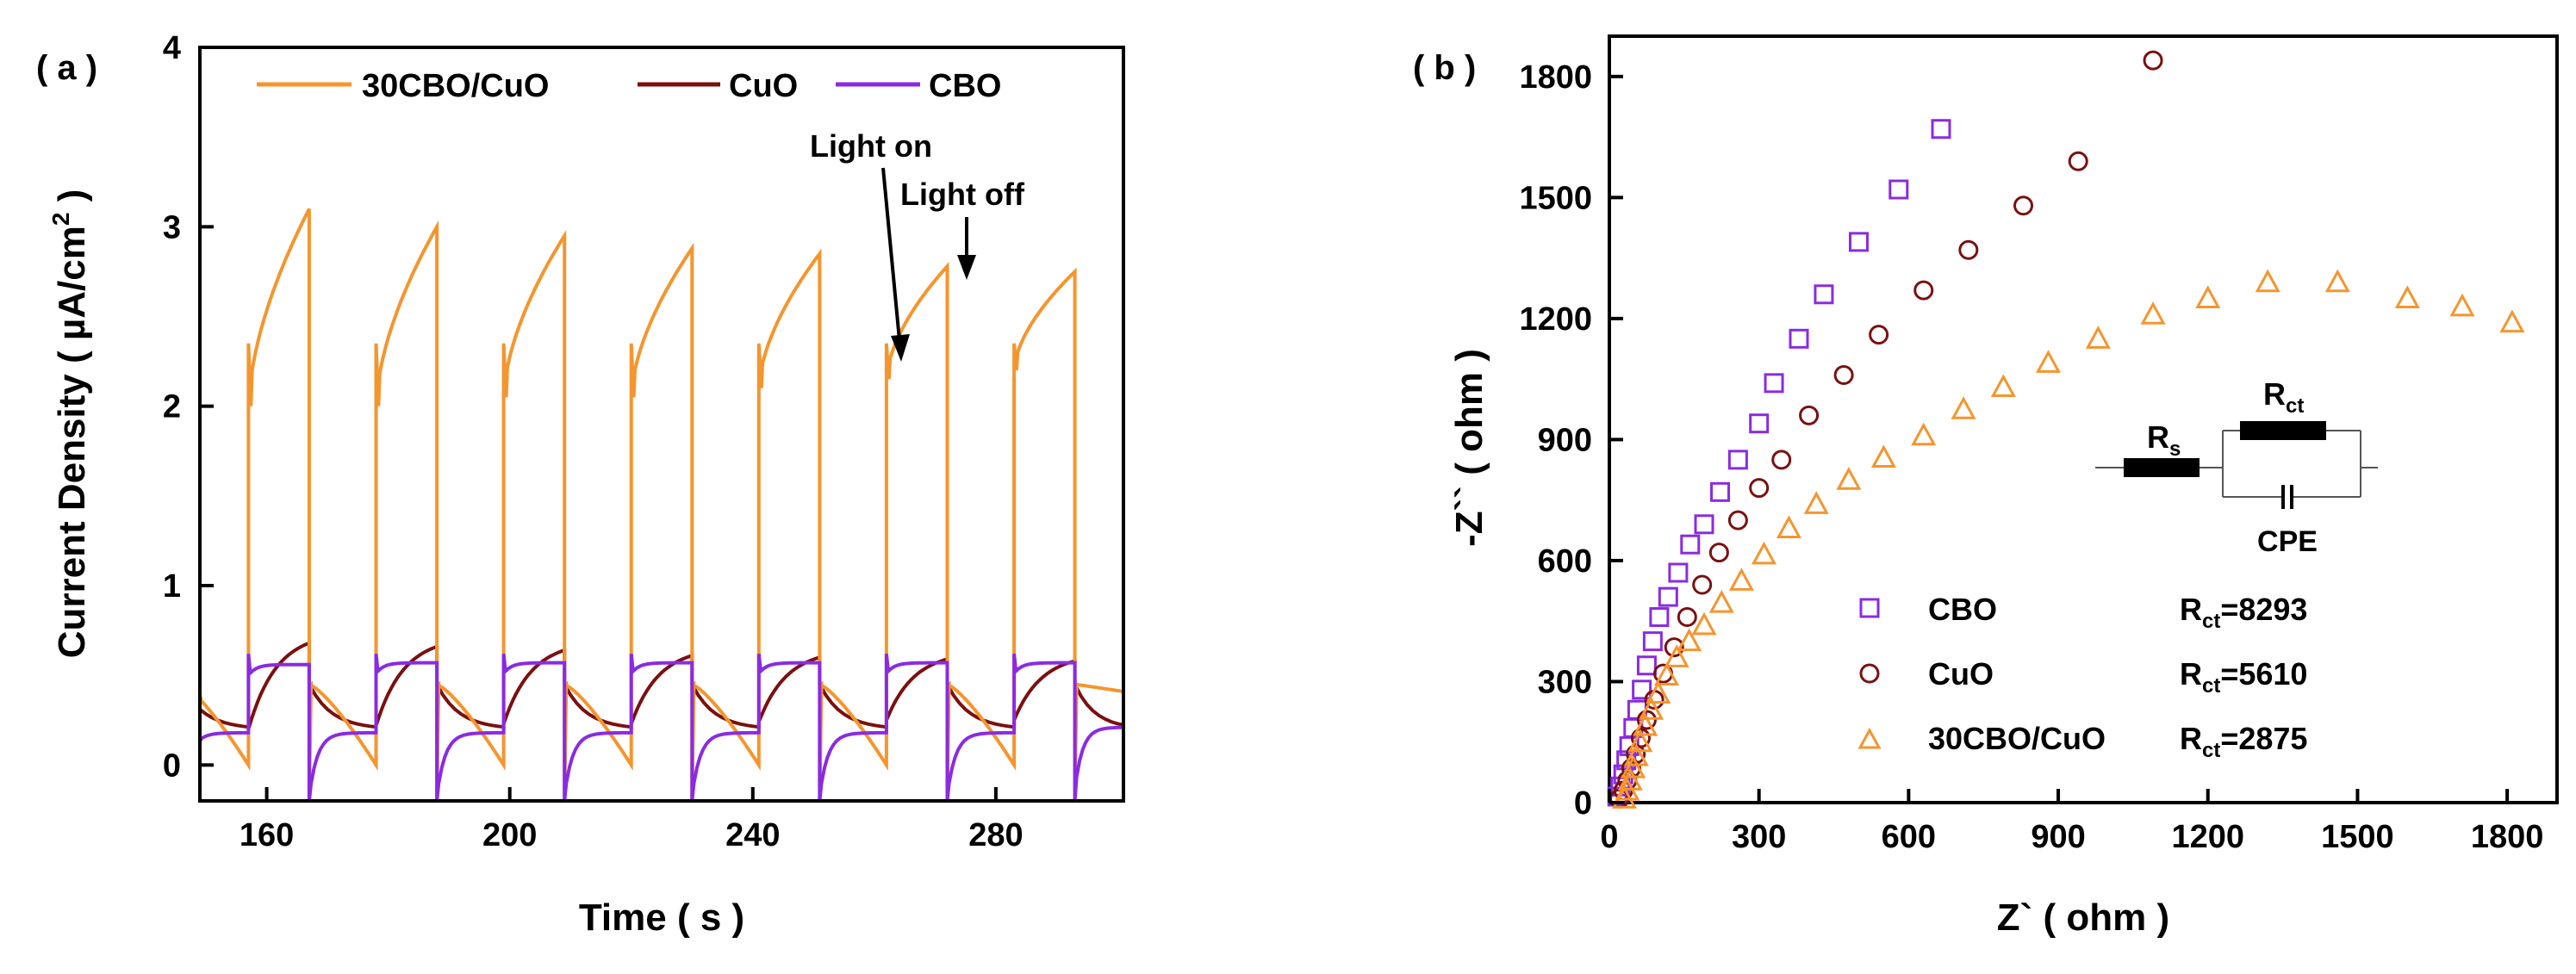 The height and width of the screenshot is (974, 2576). I want to click on b-xtick-label-1200: 1200, so click(2207, 837).